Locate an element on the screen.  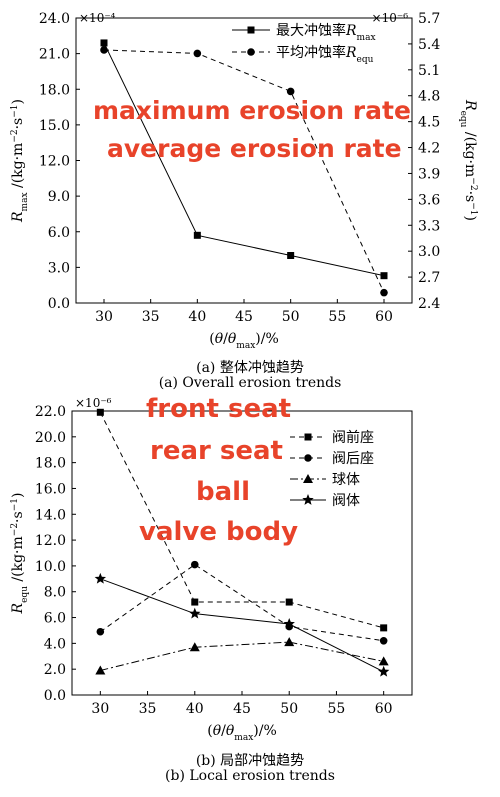
legend-label-b-2: 球体 is located at coordinates (346, 480).